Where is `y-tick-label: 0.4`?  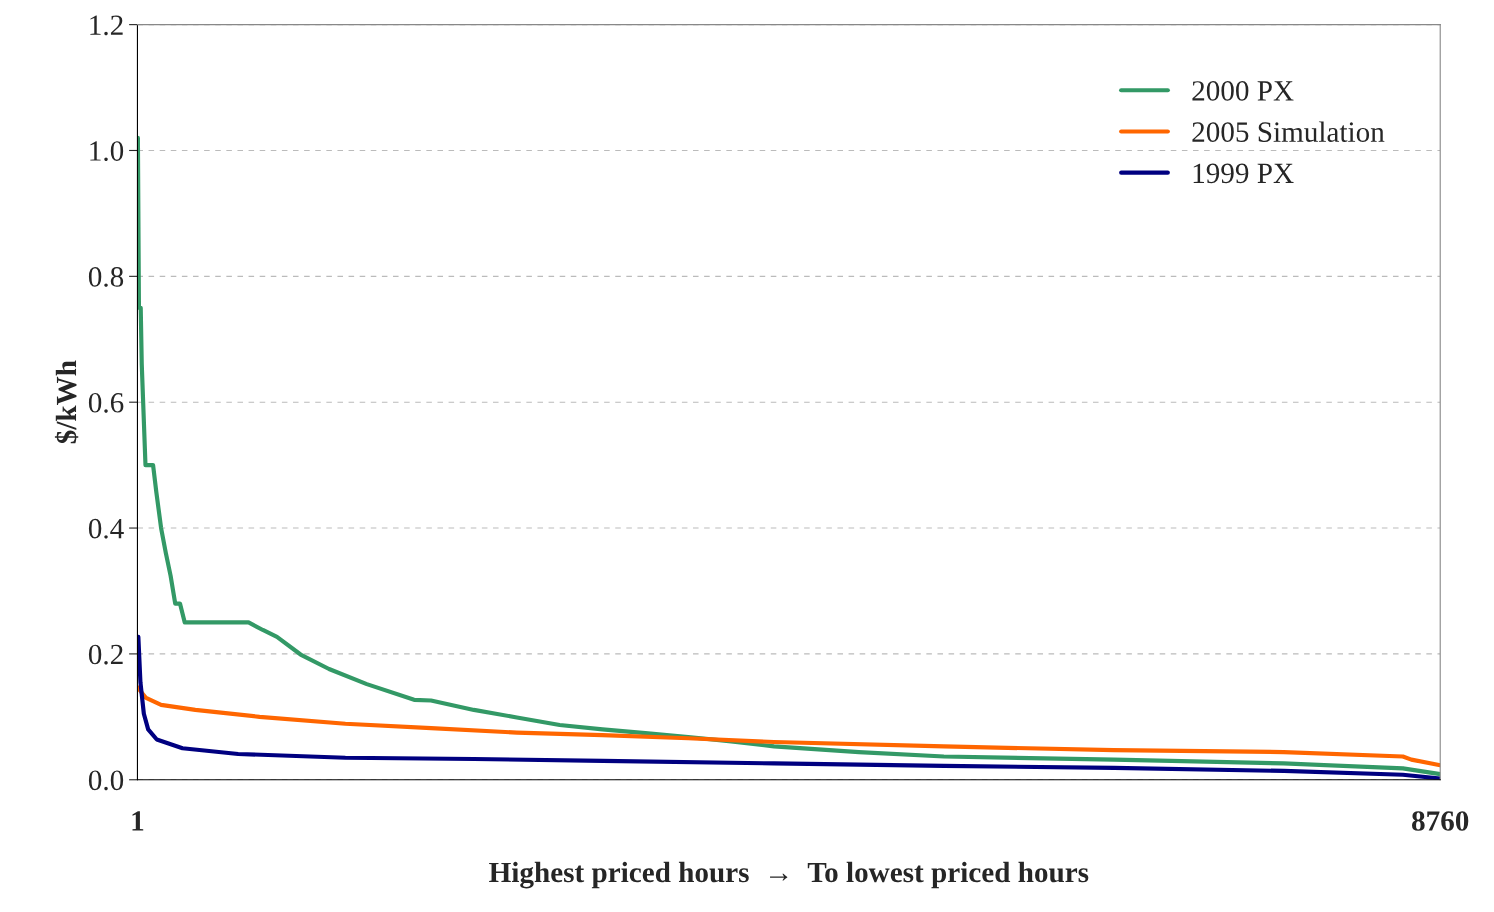 y-tick-label: 0.4 is located at coordinates (106, 528).